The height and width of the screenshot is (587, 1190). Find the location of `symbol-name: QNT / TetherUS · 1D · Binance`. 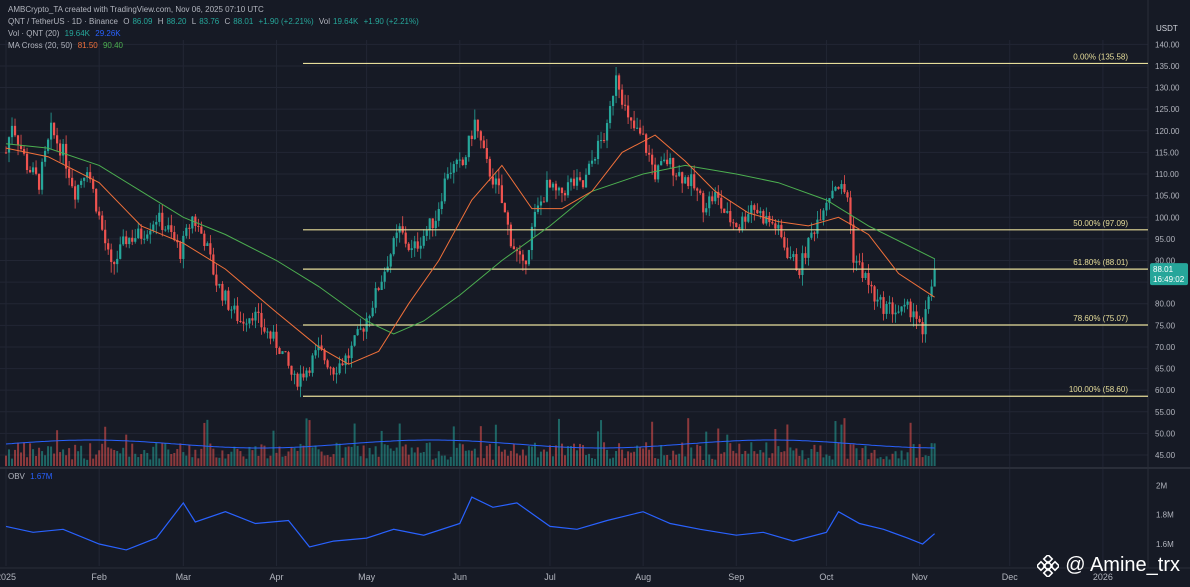

symbol-name: QNT / TetherUS · 1D · Binance is located at coordinates (63, 21).